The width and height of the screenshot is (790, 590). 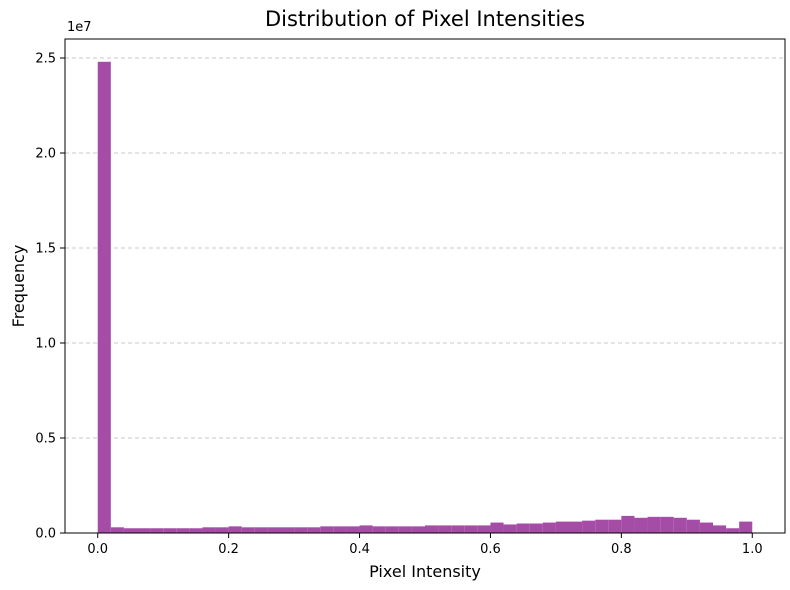 What do you see at coordinates (621, 549) in the screenshot?
I see `x-tick-label: 0.8` at bounding box center [621, 549].